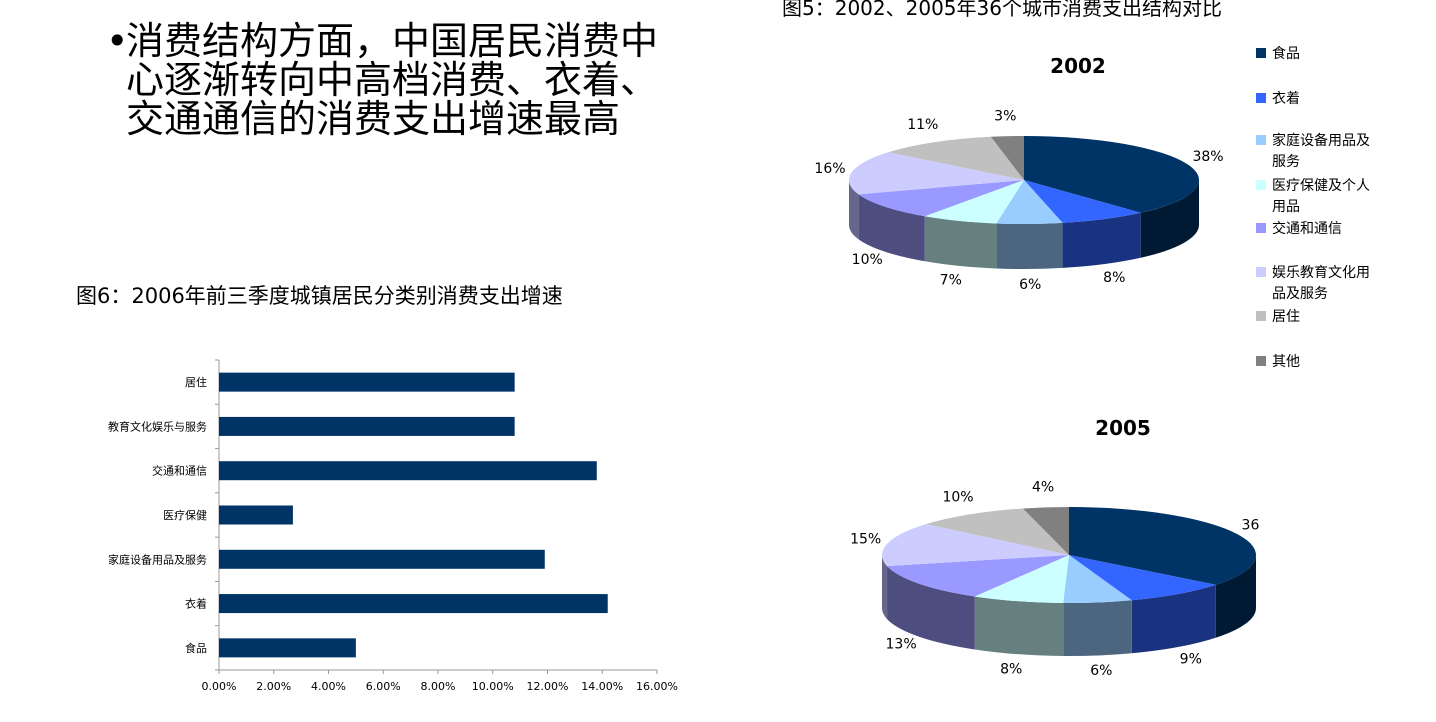  Describe the element at coordinates (1321, 196) in the screenshot. I see `legend-label: 医疗保健及个人用品` at that location.